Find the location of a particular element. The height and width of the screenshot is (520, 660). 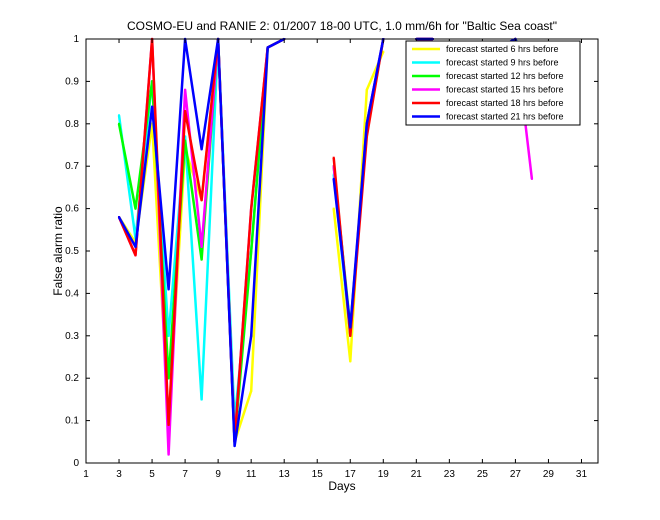

x-tick-label: 27 is located at coordinates (516, 474).